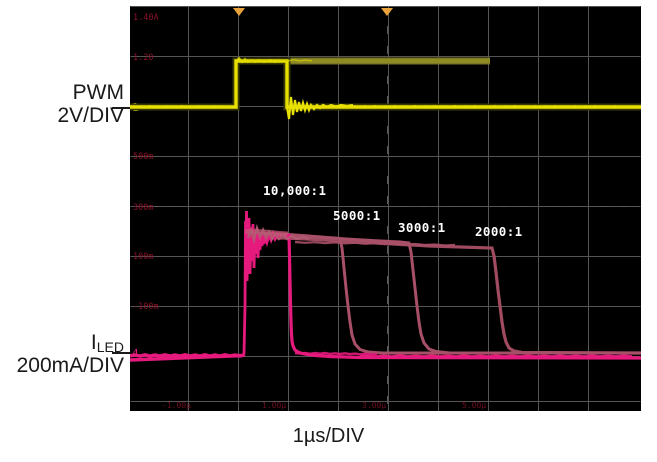  Describe the element at coordinates (274, 405) in the screenshot. I see `tlabel-1: 1.00µ` at that location.